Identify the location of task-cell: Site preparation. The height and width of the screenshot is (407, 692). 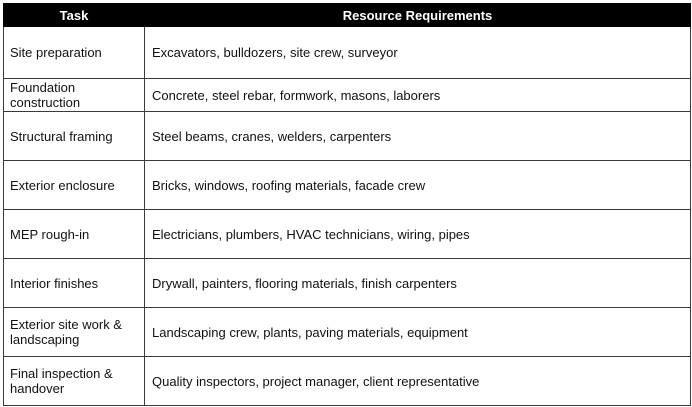
(74, 52).